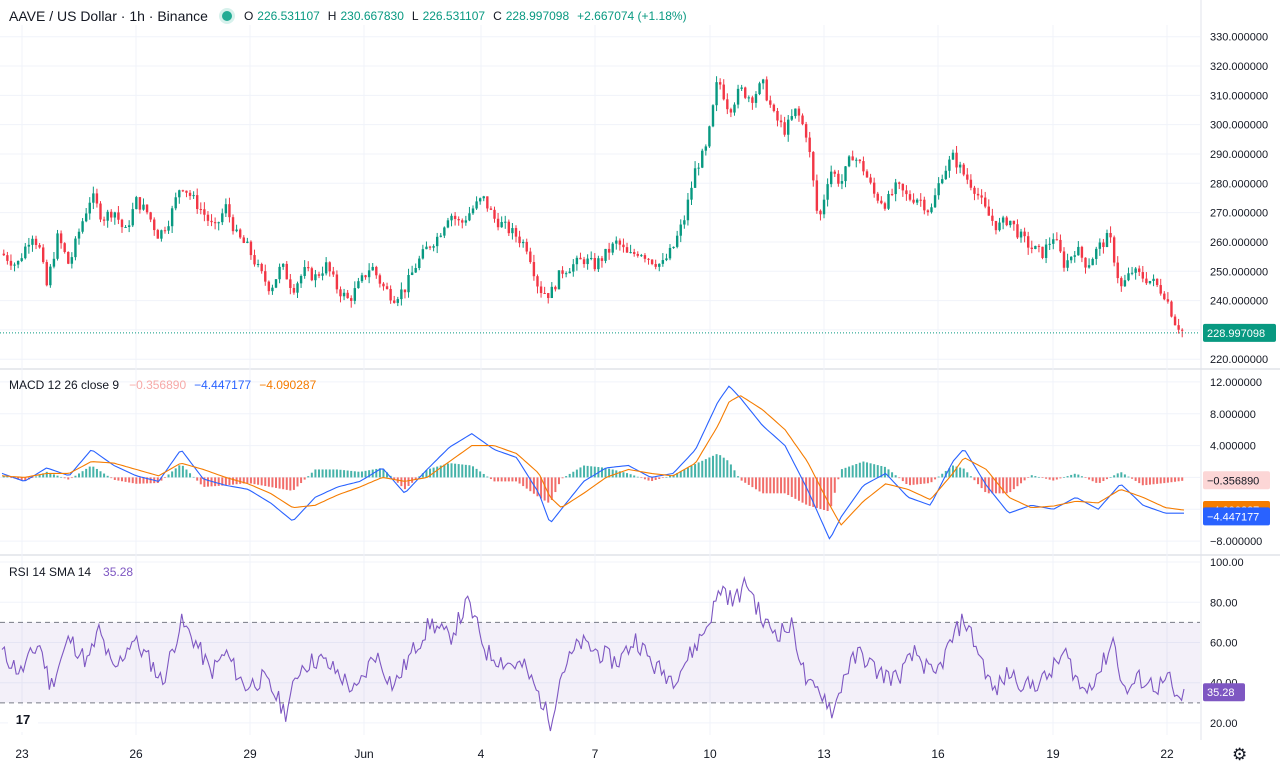  Describe the element at coordinates (64, 385) in the screenshot. I see `macd-legend-label: MACD 12 26 close 9` at that location.